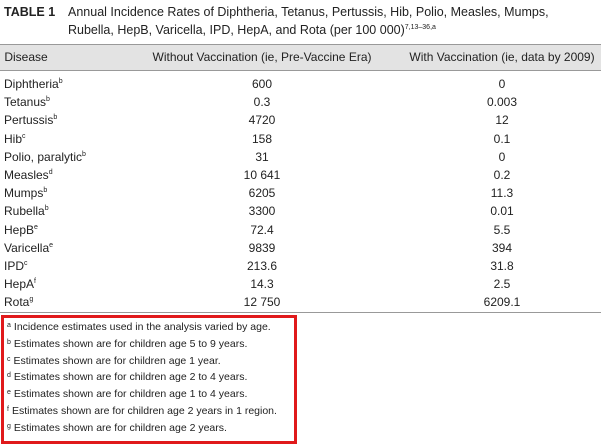  Describe the element at coordinates (35, 282) in the screenshot. I see `footnote-ref: f` at that location.